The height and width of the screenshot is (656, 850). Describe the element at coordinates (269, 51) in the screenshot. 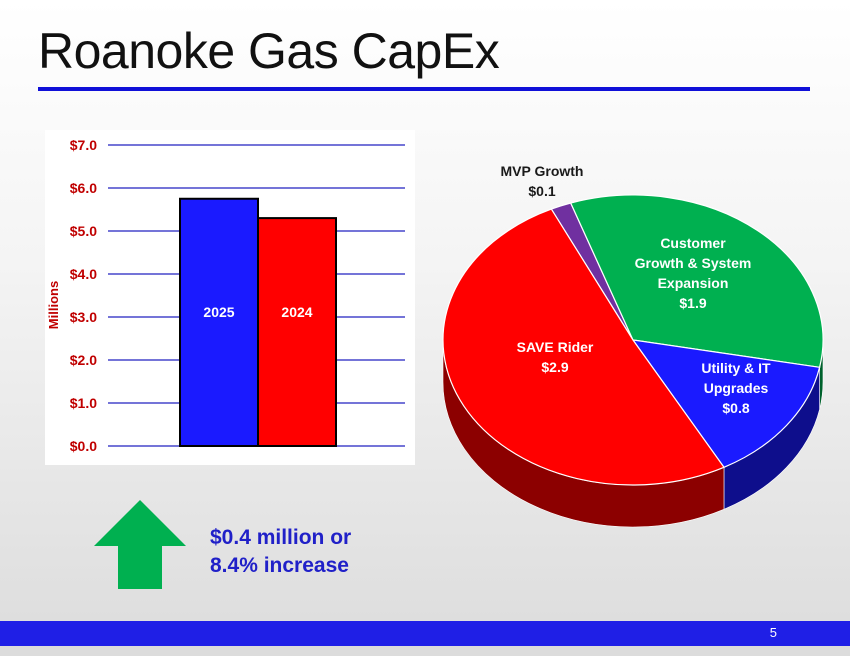

I see `slide-title: Roanoke Gas CapEx` at that location.